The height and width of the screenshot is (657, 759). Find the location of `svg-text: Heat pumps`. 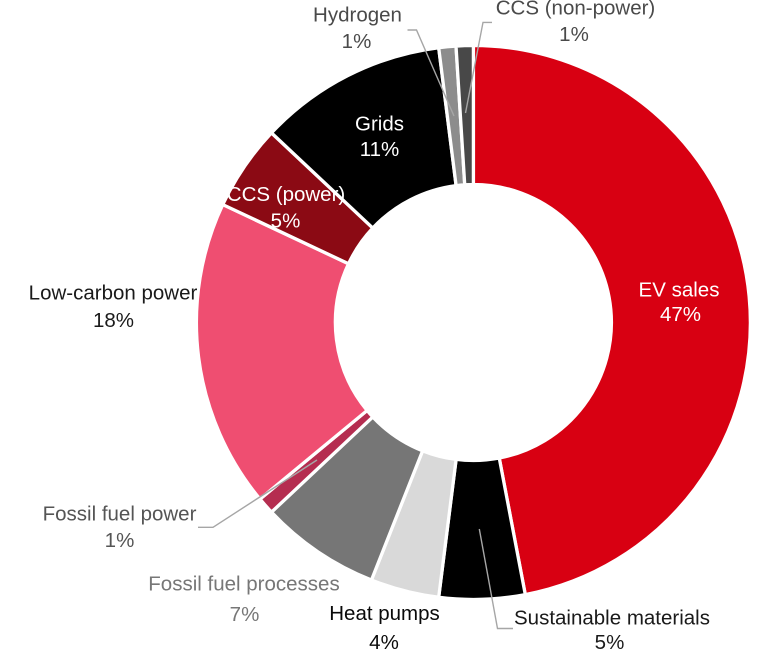

svg-text: Heat pumps is located at coordinates (384, 613).